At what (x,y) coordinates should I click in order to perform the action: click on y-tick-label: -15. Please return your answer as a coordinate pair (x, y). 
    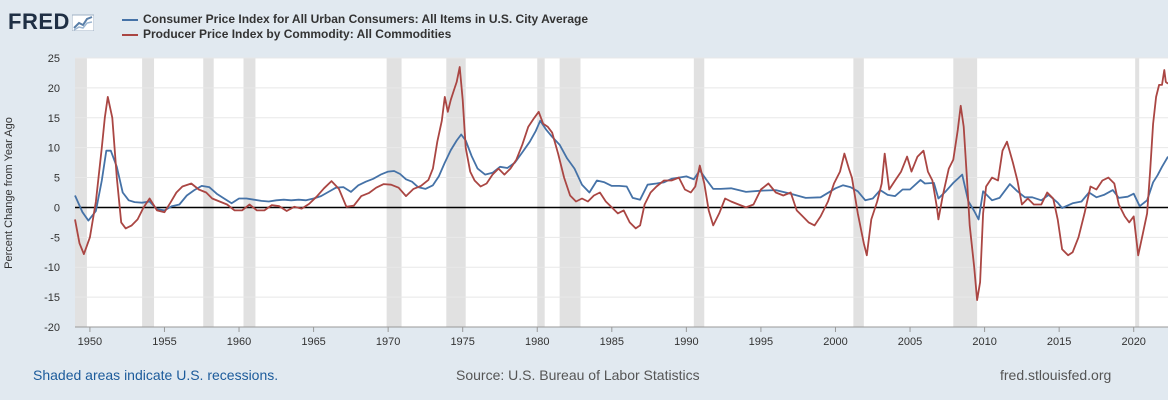
    Looking at the image, I should click on (52, 298).